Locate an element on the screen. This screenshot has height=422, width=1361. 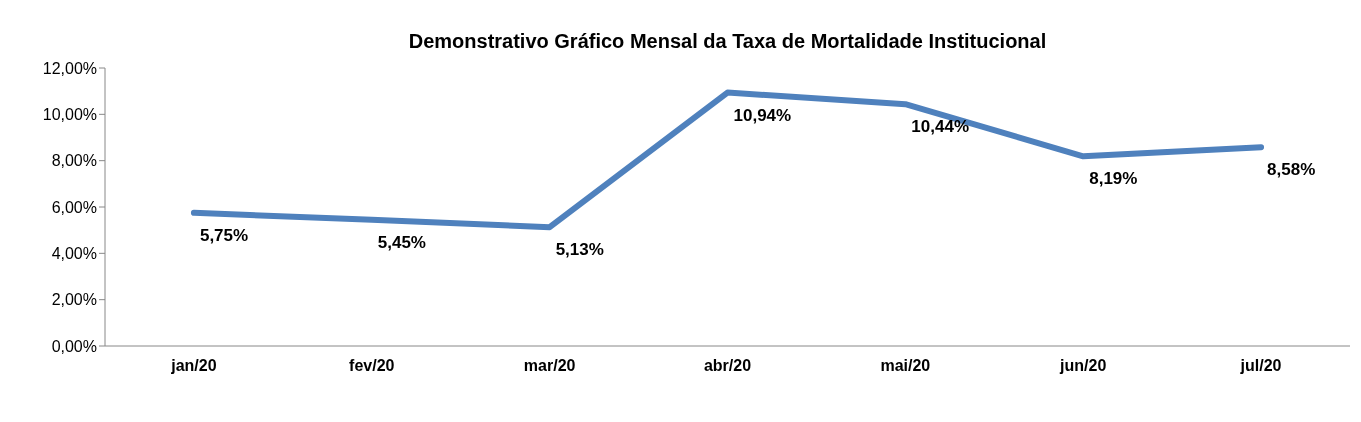
y-tick-label: 6,00% is located at coordinates (74, 207).